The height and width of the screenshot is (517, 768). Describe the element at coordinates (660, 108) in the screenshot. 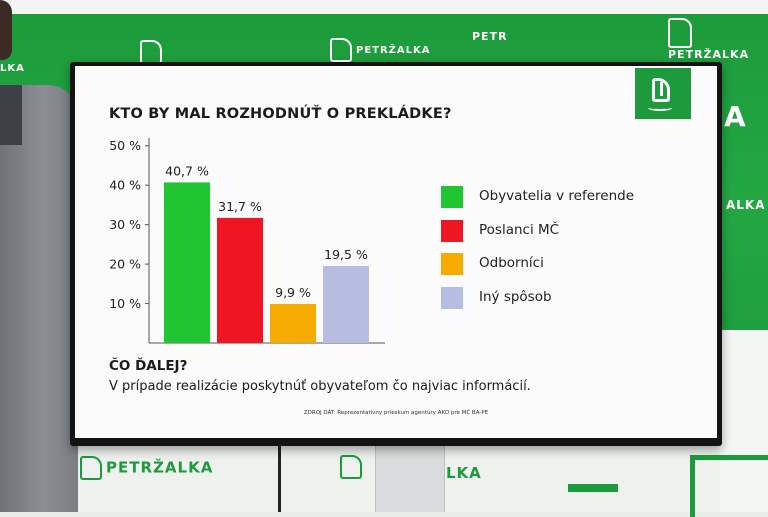

I see `logo-wave-icon` at that location.